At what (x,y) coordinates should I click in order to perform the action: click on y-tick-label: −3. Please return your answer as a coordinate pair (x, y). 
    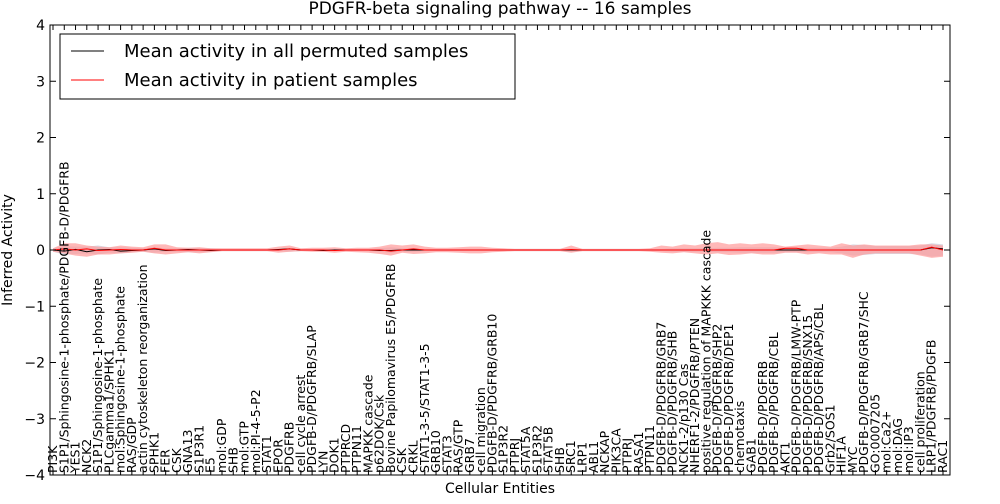
    Looking at the image, I should click on (34, 420).